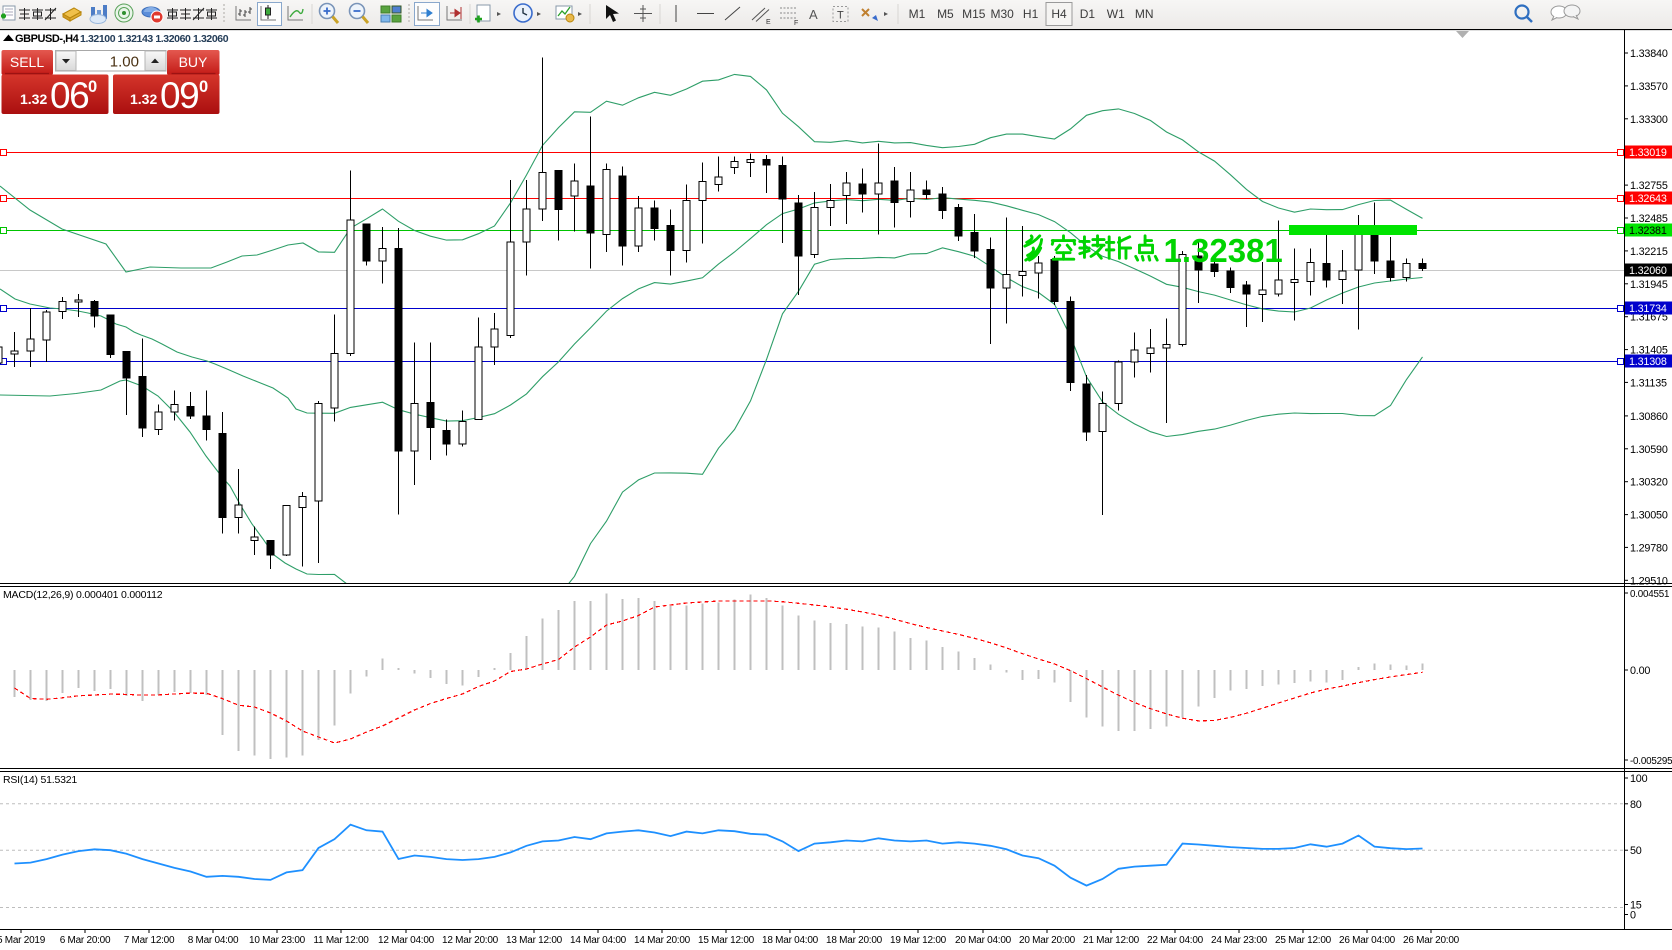 This screenshot has width=1672, height=950. Describe the element at coordinates (1651, 761) in the screenshot. I see `svg-text: -0.005295` at that location.